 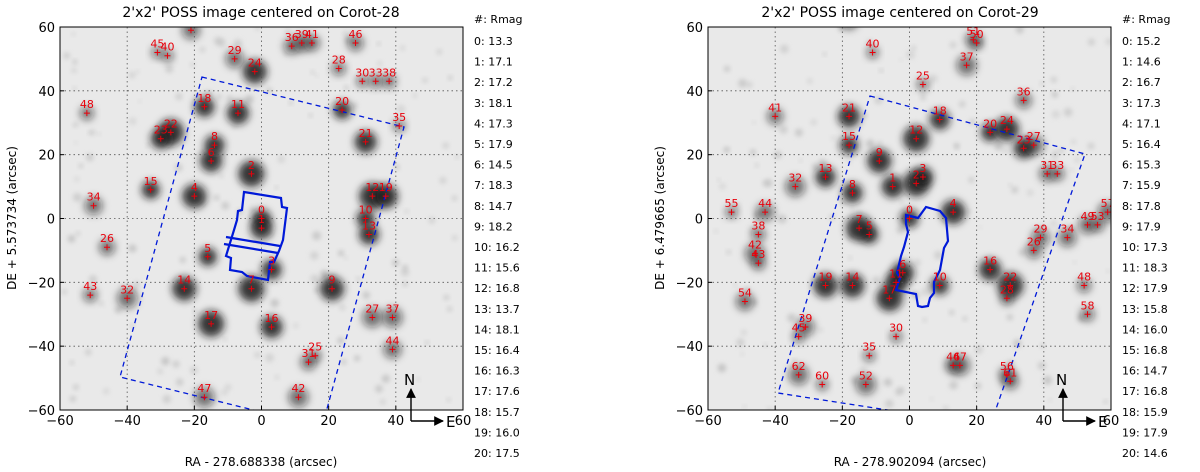 What do you see at coordinates (967, 56) in the screenshot?
I see `star-label-37: 37` at bounding box center [967, 56].